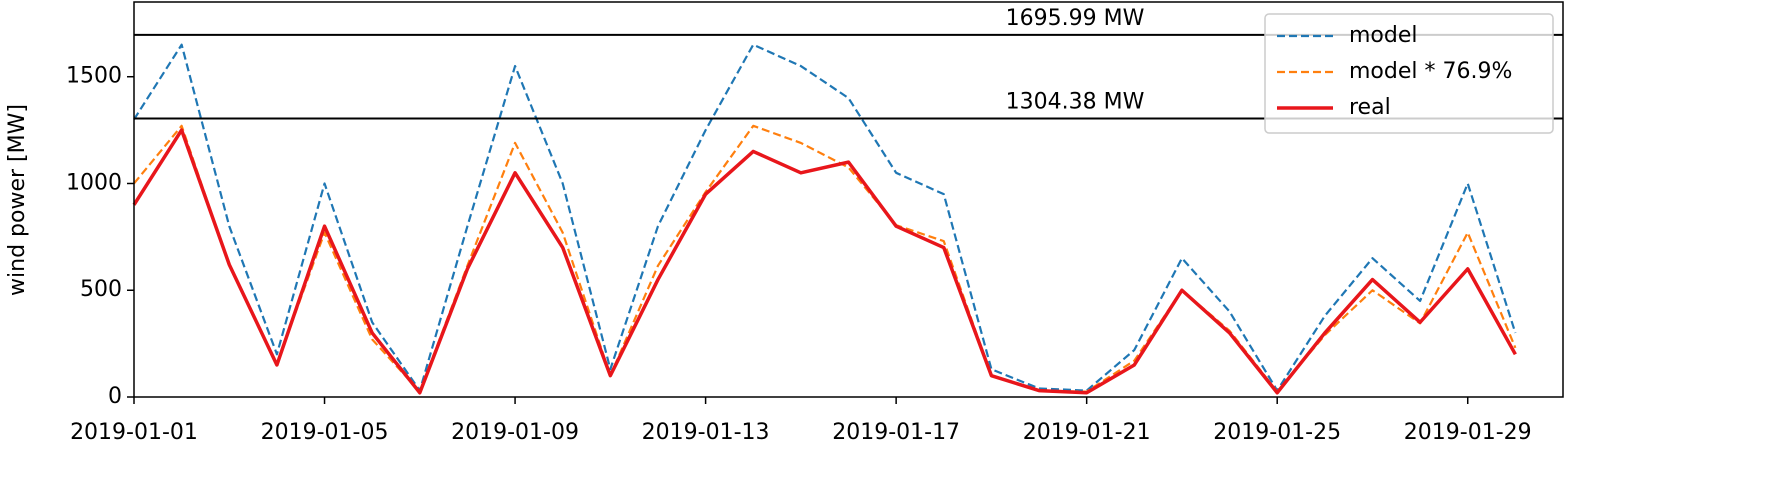 This screenshot has width=1772, height=497. Describe the element at coordinates (115, 396) in the screenshot. I see `y-tick-label: 0` at that location.